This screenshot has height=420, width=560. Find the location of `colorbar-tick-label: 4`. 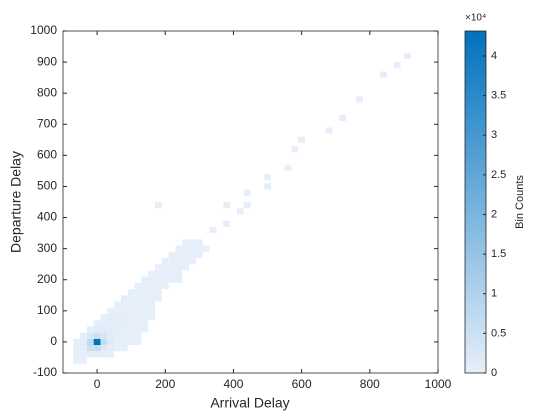

colorbar-tick-label: 4 is located at coordinates (494, 56).